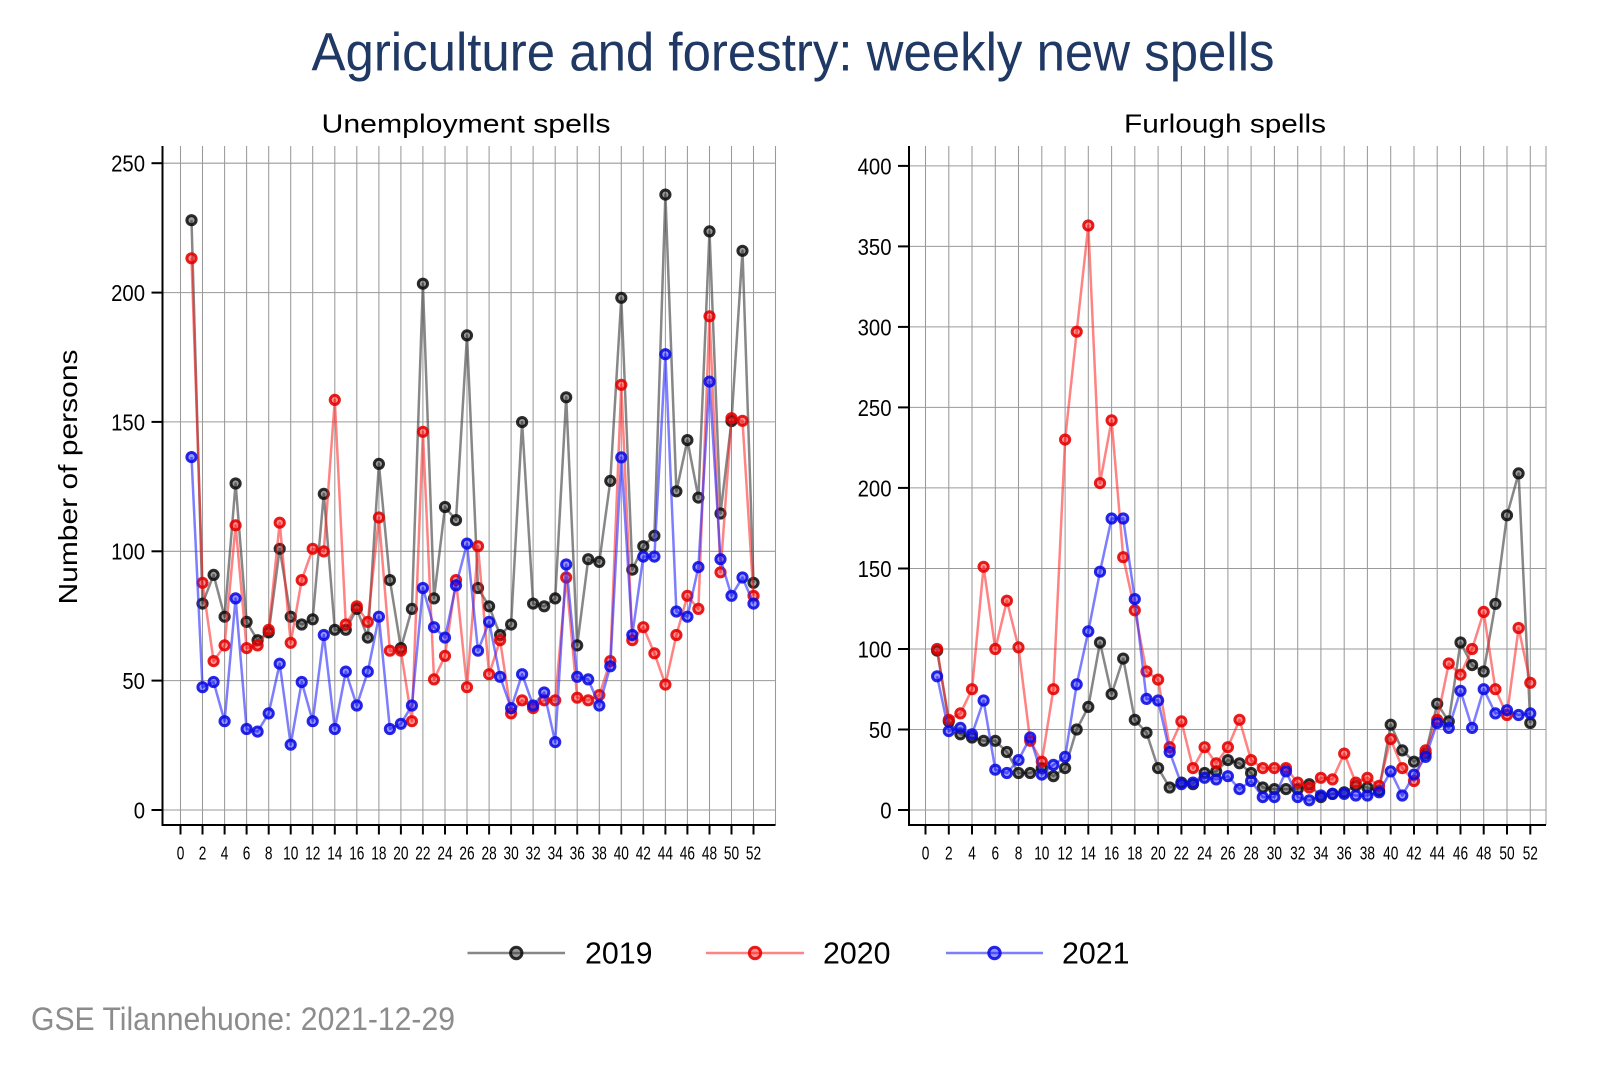 This screenshot has height=1072, width=1600. Describe the element at coordinates (619, 953) in the screenshot. I see `svg-text: 2019` at that location.